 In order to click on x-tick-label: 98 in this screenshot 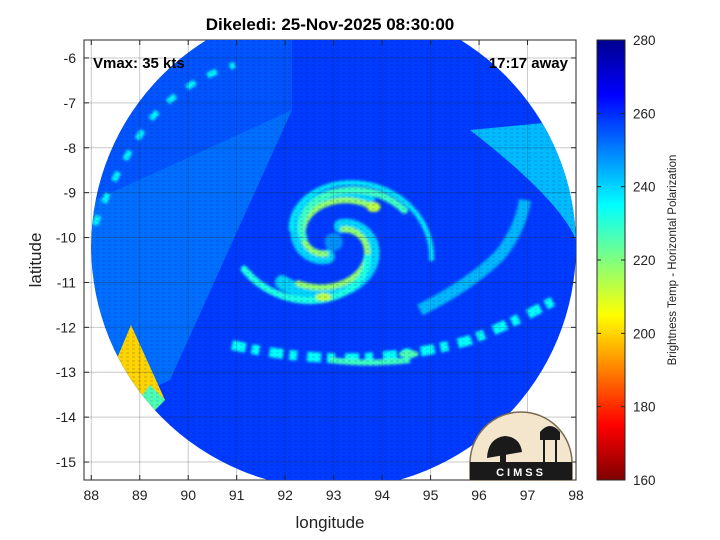, I will do `click(576, 495)`.